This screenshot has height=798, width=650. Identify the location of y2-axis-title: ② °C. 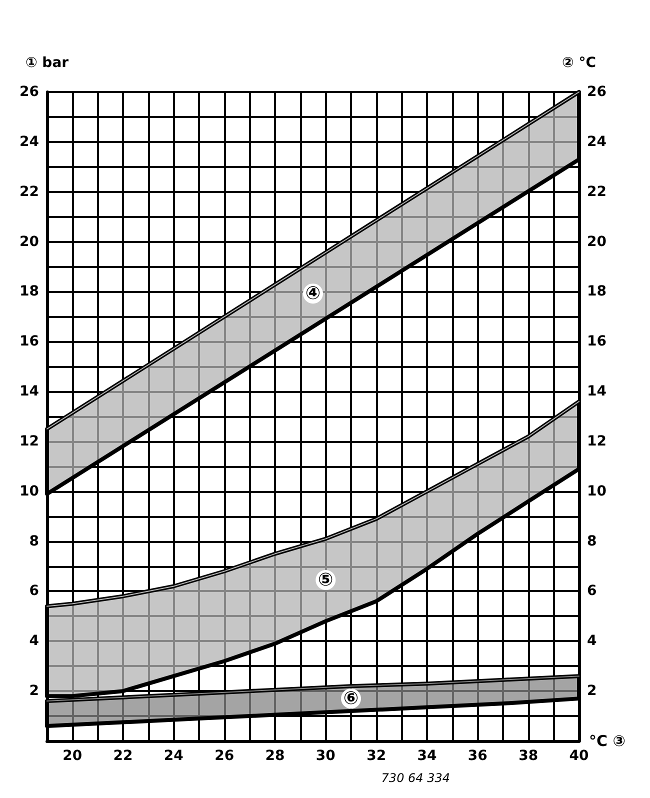
(579, 63).